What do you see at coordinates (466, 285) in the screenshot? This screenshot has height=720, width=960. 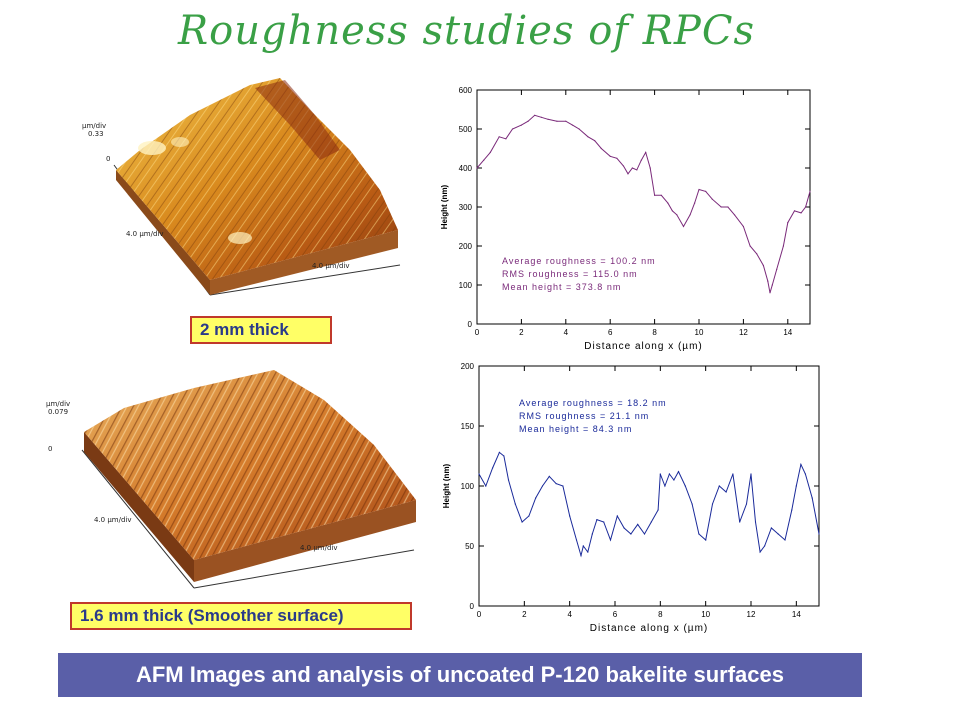 I see `plot-top-ytick-label: 100` at bounding box center [466, 285].